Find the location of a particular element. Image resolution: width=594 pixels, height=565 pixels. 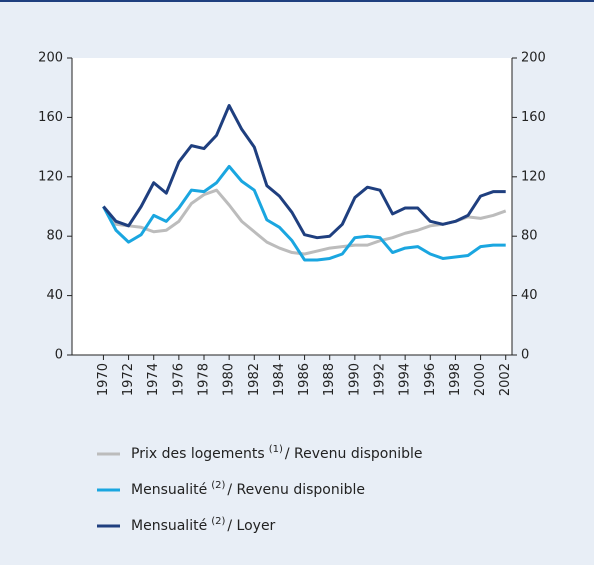

legend-label: Mensualité (2) / Revenu disponible is located at coordinates (248, 489).